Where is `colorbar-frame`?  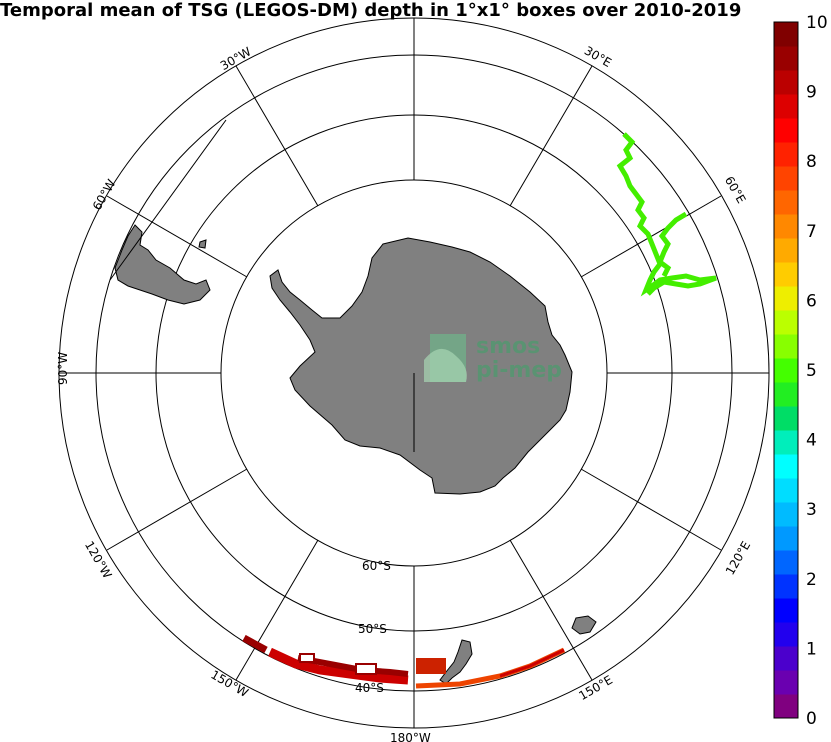
colorbar-frame is located at coordinates (786, 370).